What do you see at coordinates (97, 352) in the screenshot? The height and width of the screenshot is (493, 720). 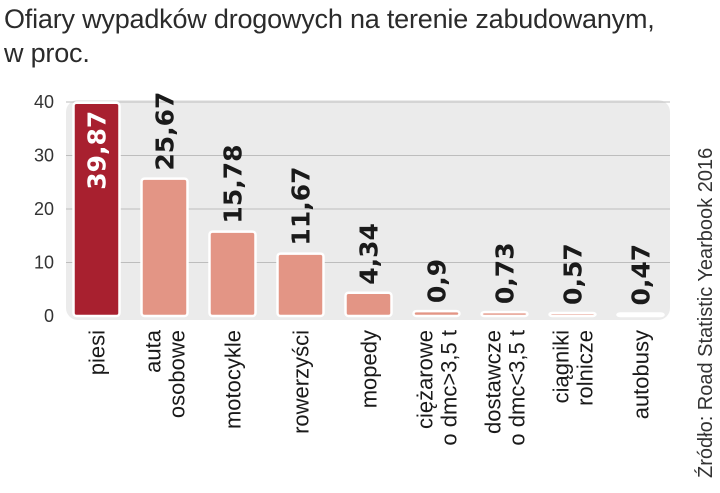 I see `category-label: piesi` at bounding box center [97, 352].